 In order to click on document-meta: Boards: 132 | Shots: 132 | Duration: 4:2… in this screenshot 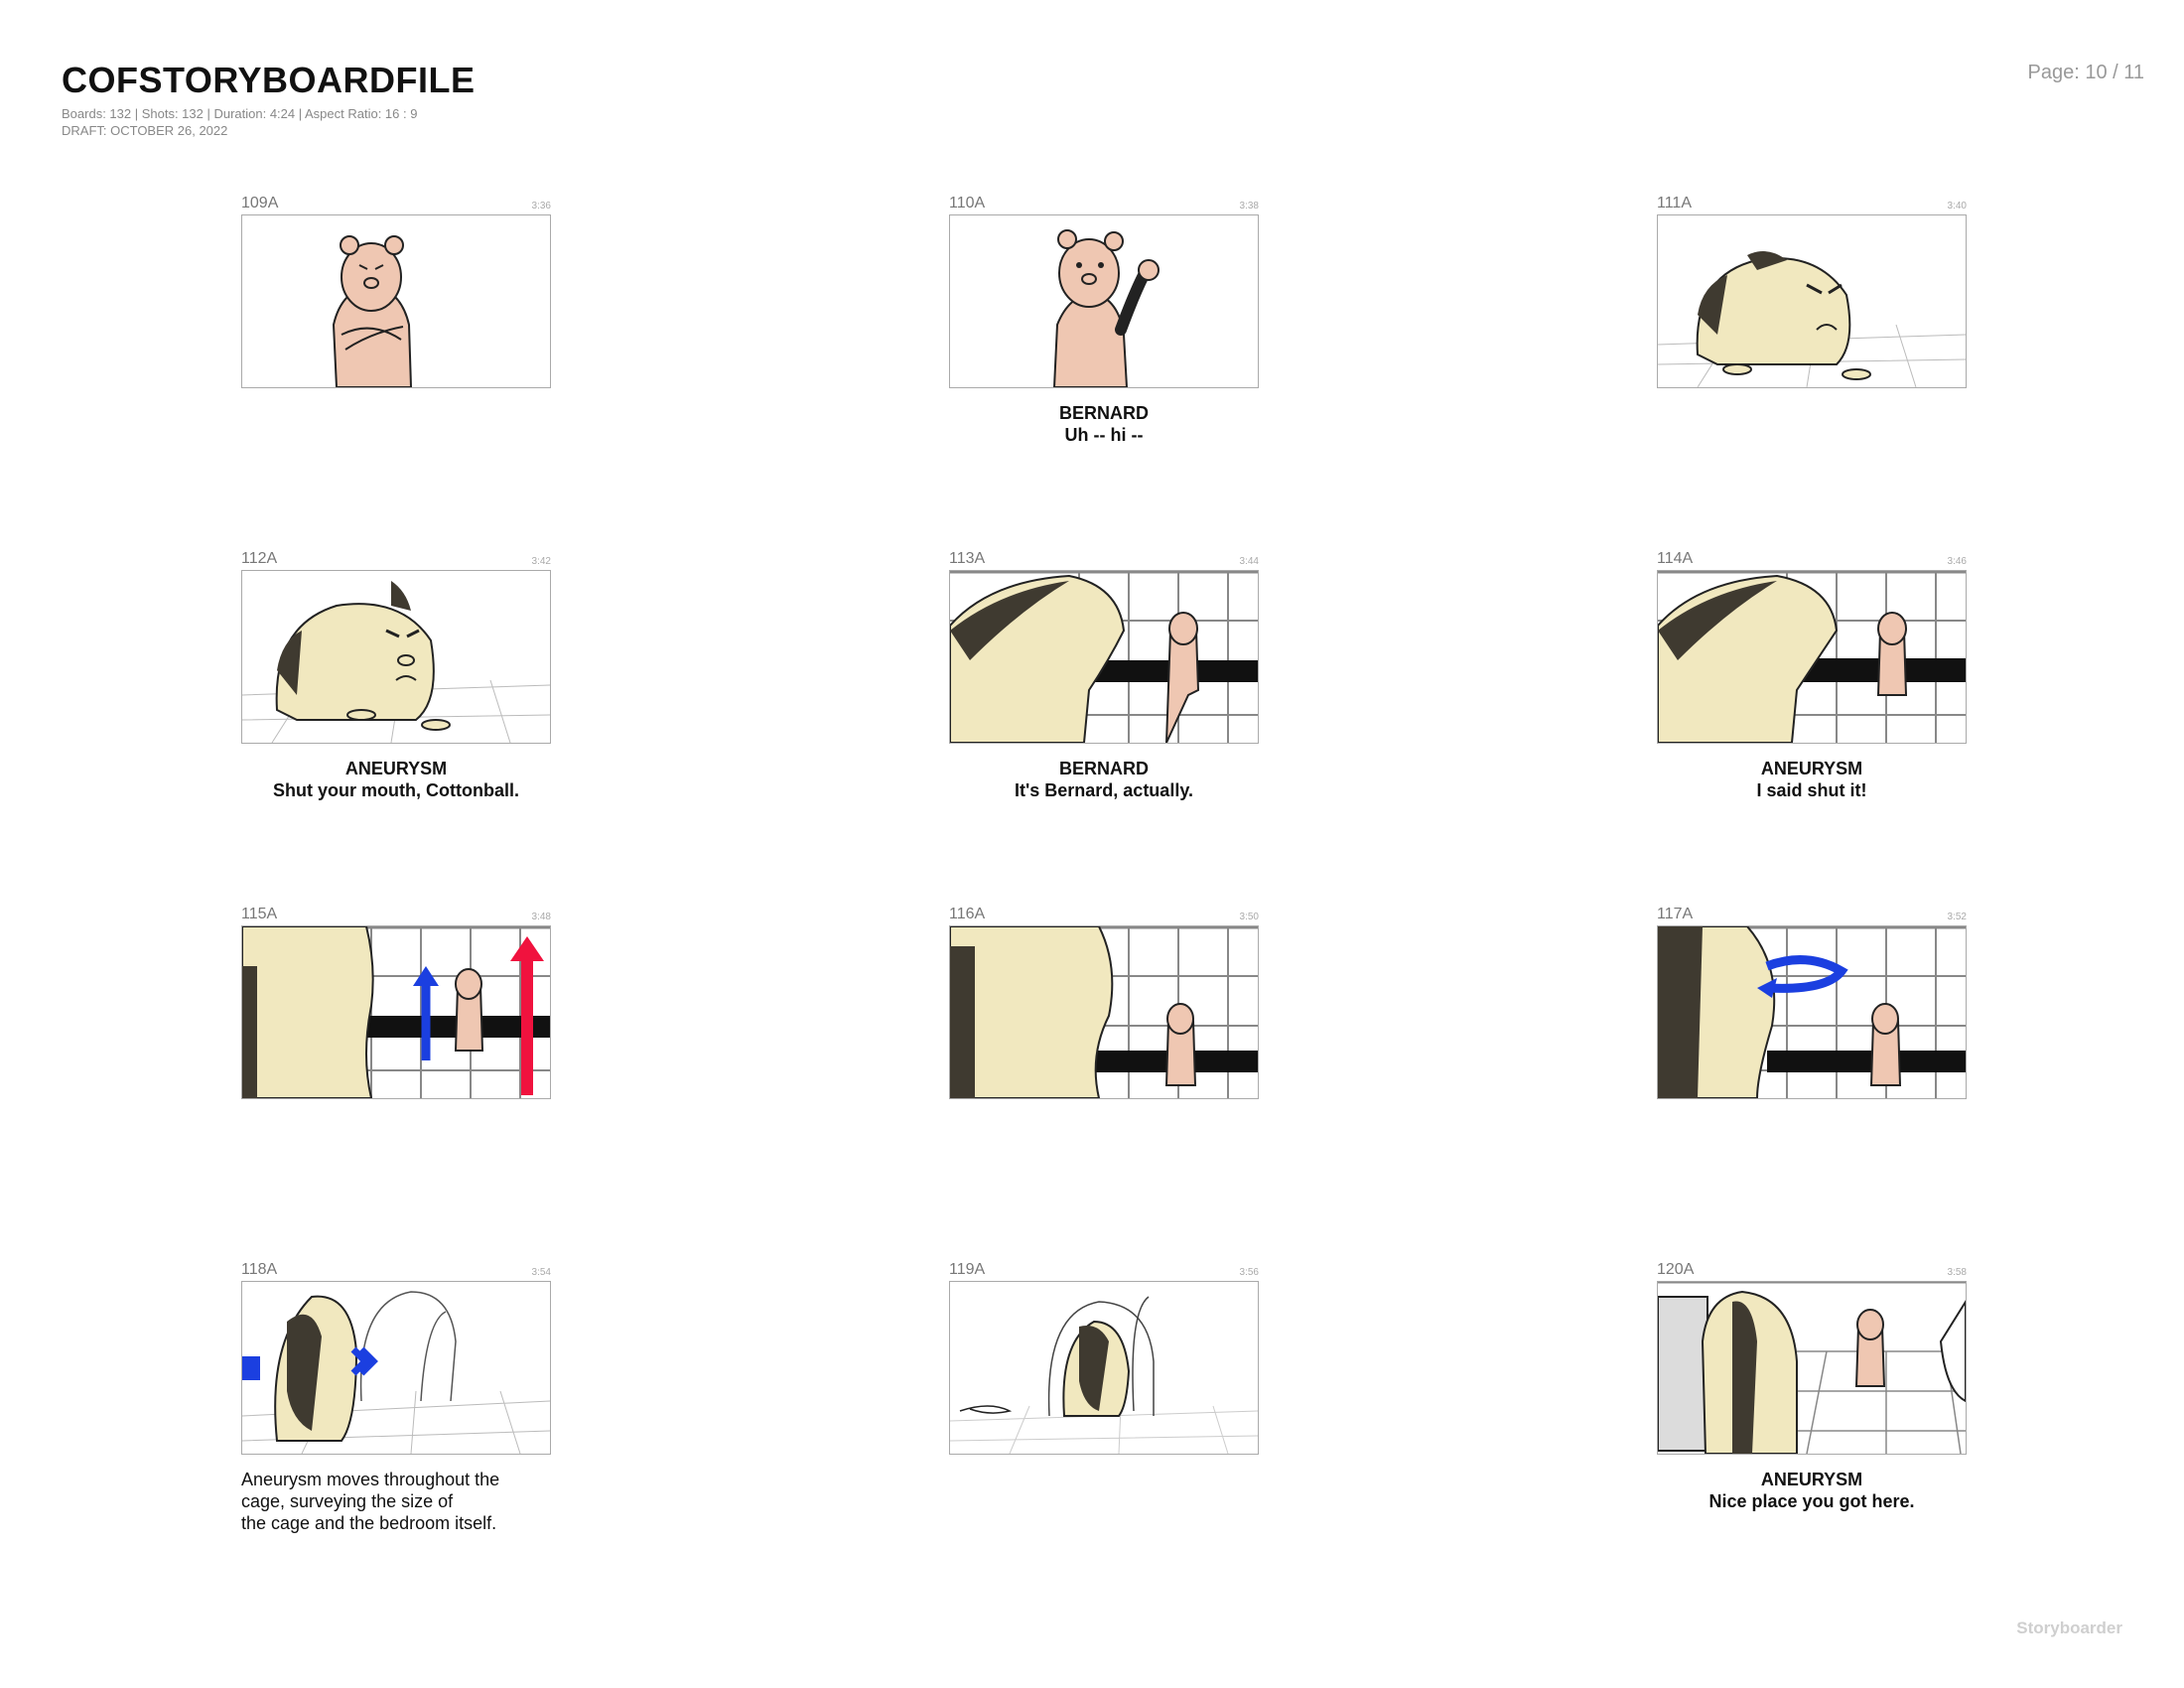, I will do `click(239, 122)`.